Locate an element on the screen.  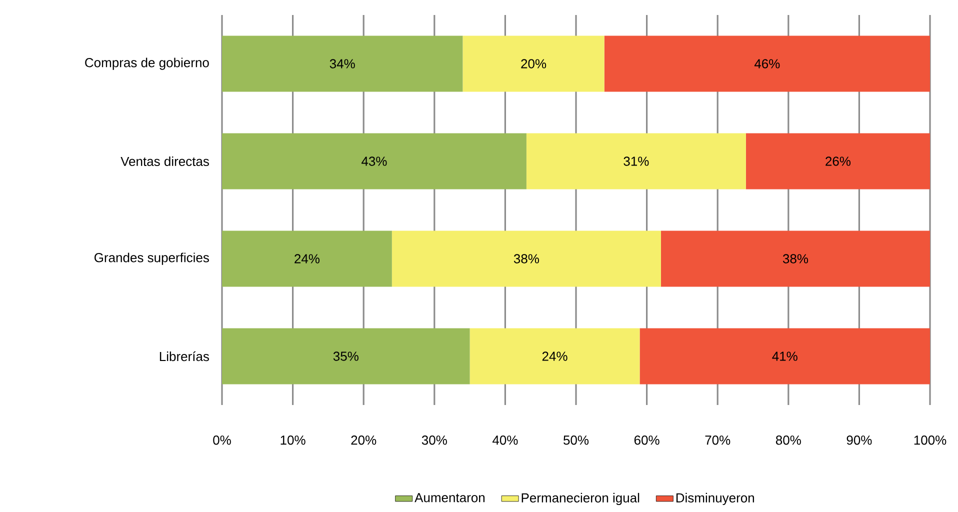
data-label: 46% is located at coordinates (767, 63).